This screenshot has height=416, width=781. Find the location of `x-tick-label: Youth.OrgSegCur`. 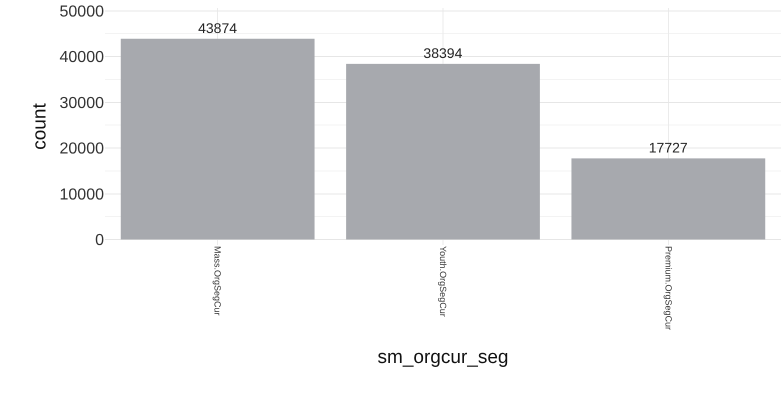

x-tick-label: Youth.OrgSegCur is located at coordinates (443, 281).